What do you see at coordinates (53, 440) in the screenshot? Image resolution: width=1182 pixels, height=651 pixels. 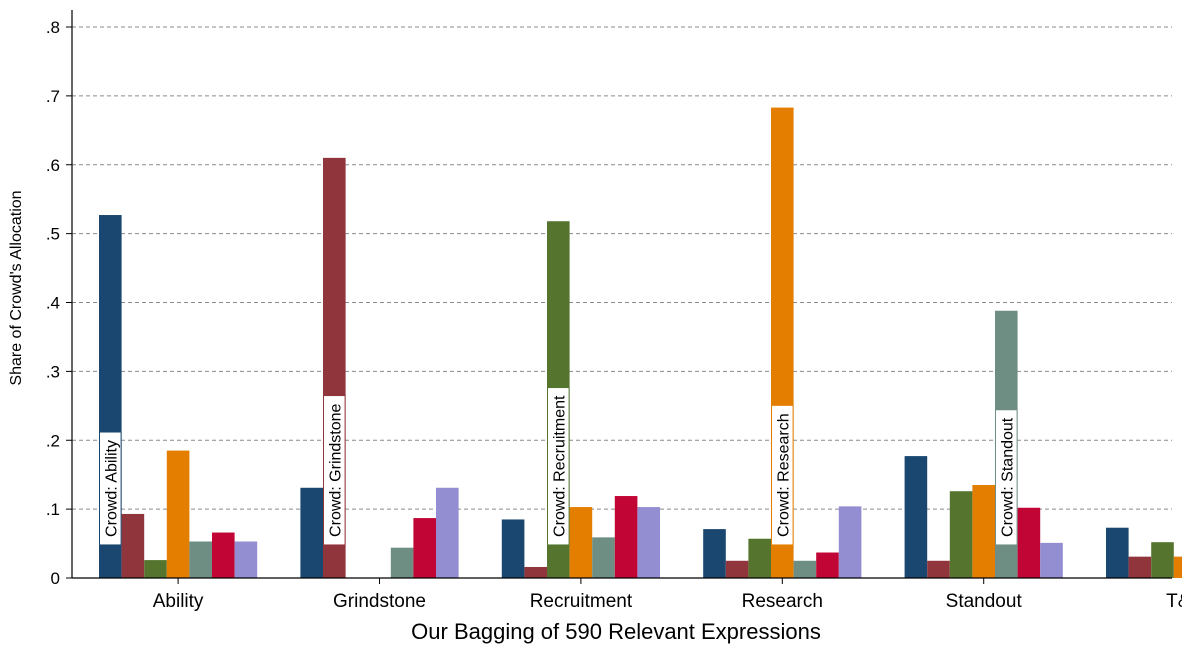 I see `y-tick-label: .2` at bounding box center [53, 440].